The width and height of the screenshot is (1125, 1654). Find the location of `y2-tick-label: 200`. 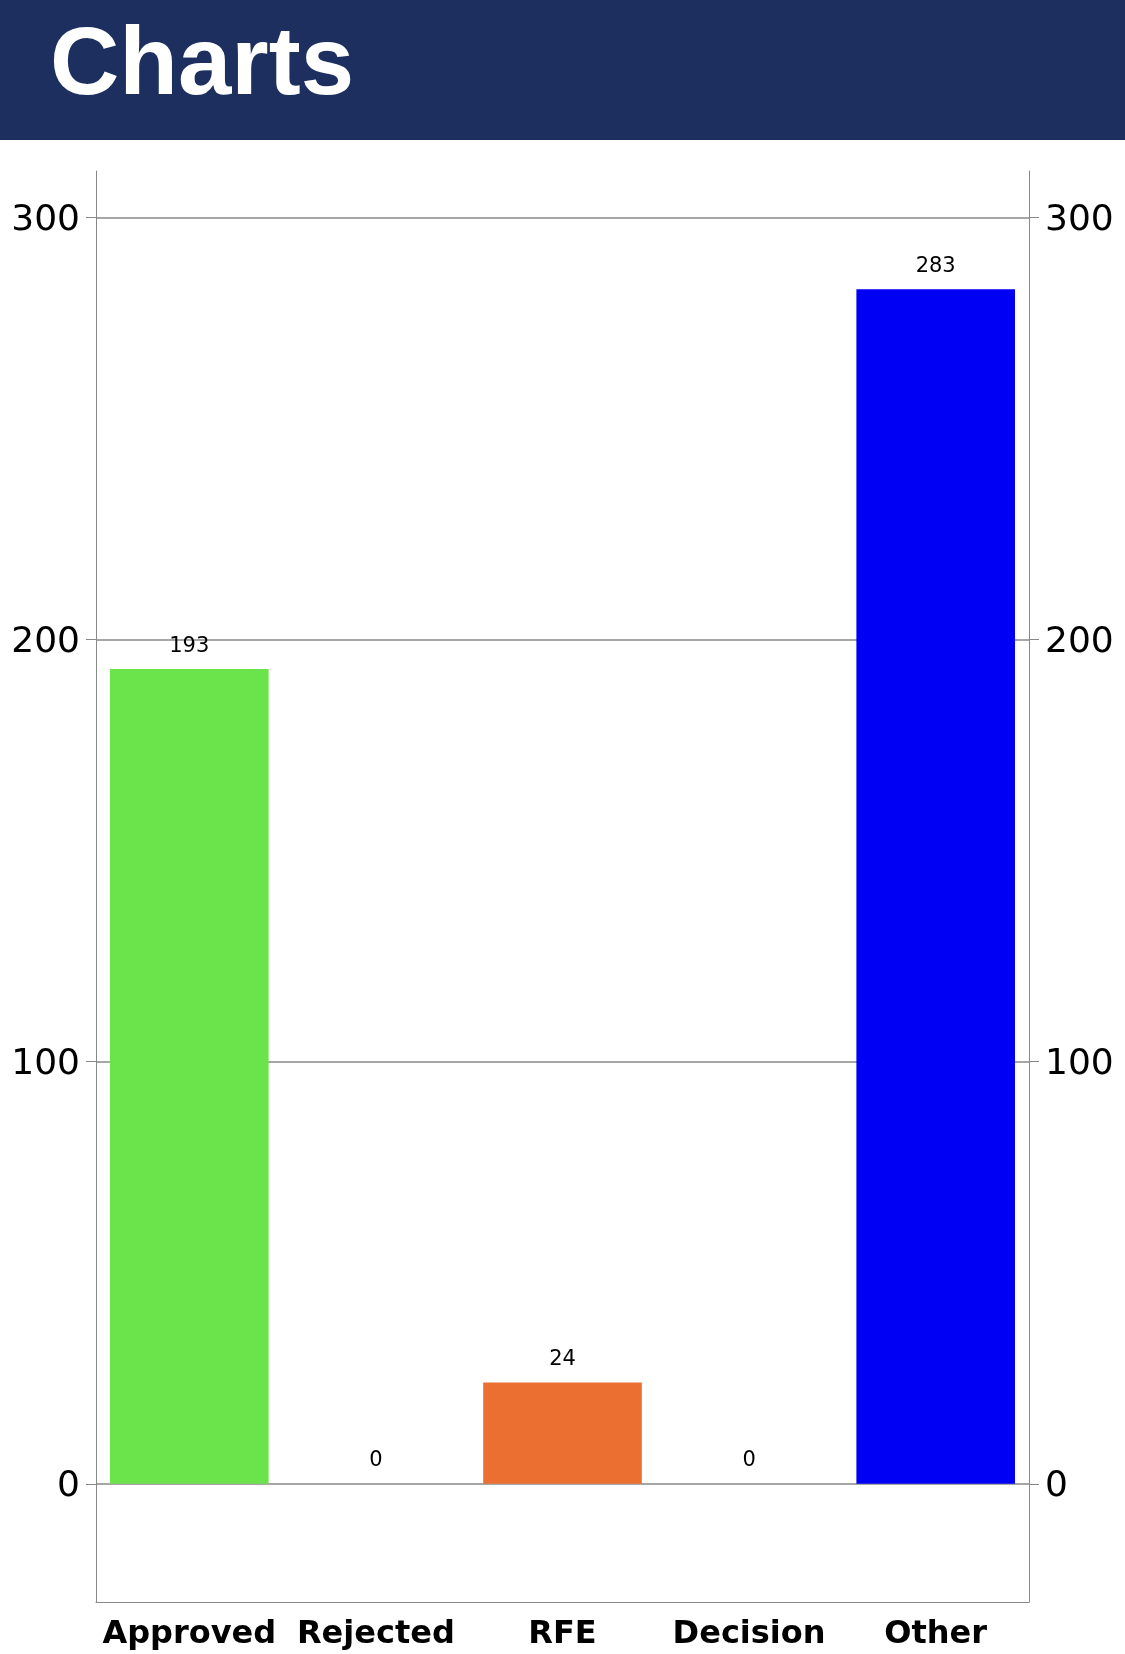

y2-tick-label: 200 is located at coordinates (1079, 640).